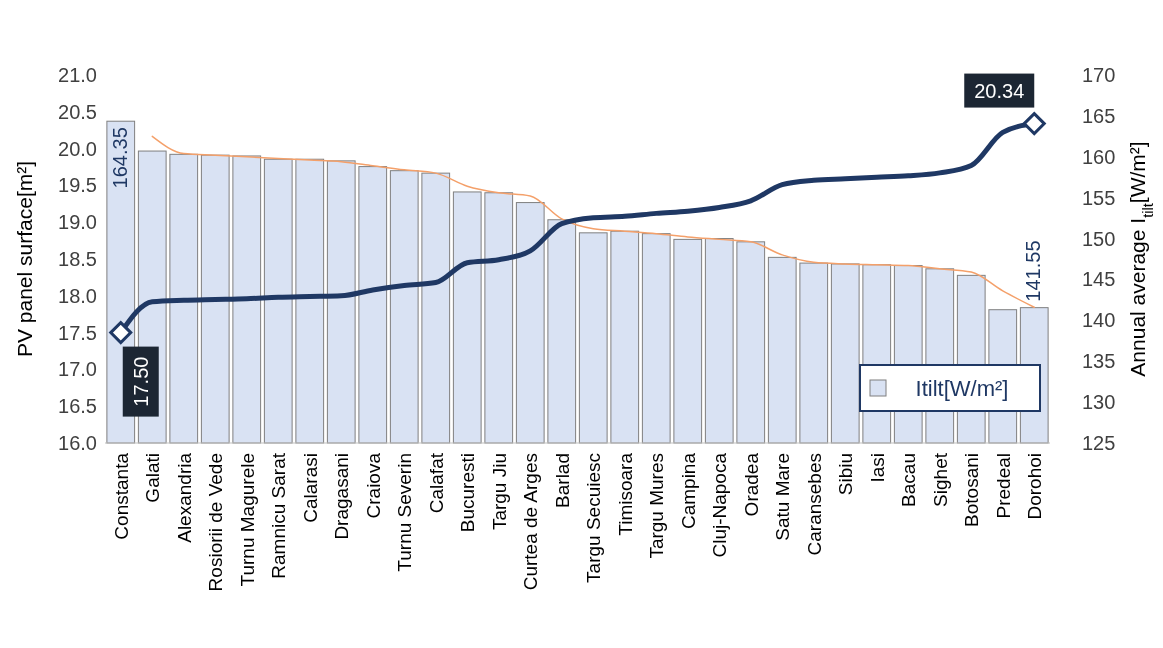 This screenshot has height=648, width=1163. Describe the element at coordinates (77, 75) in the screenshot. I see `y-tick-label: 21.0` at that location.